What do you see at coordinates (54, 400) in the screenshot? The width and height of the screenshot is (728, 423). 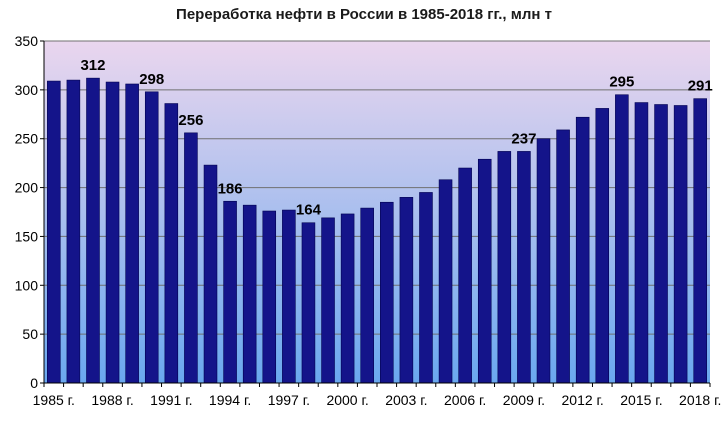 I see `x-tick-label: 1985 г.` at bounding box center [54, 400].